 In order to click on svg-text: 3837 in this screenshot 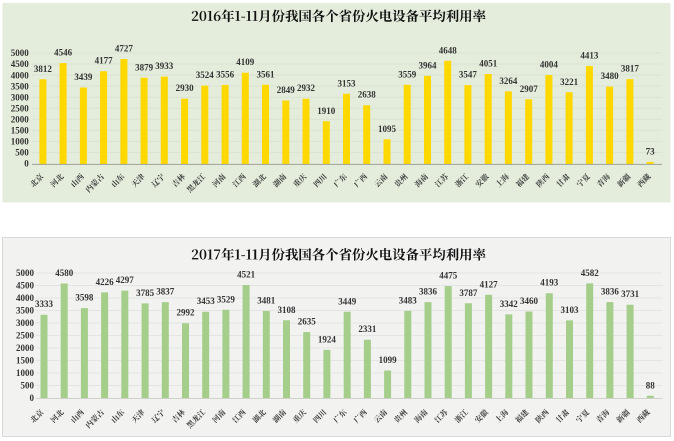, I will do `click(165, 292)`.